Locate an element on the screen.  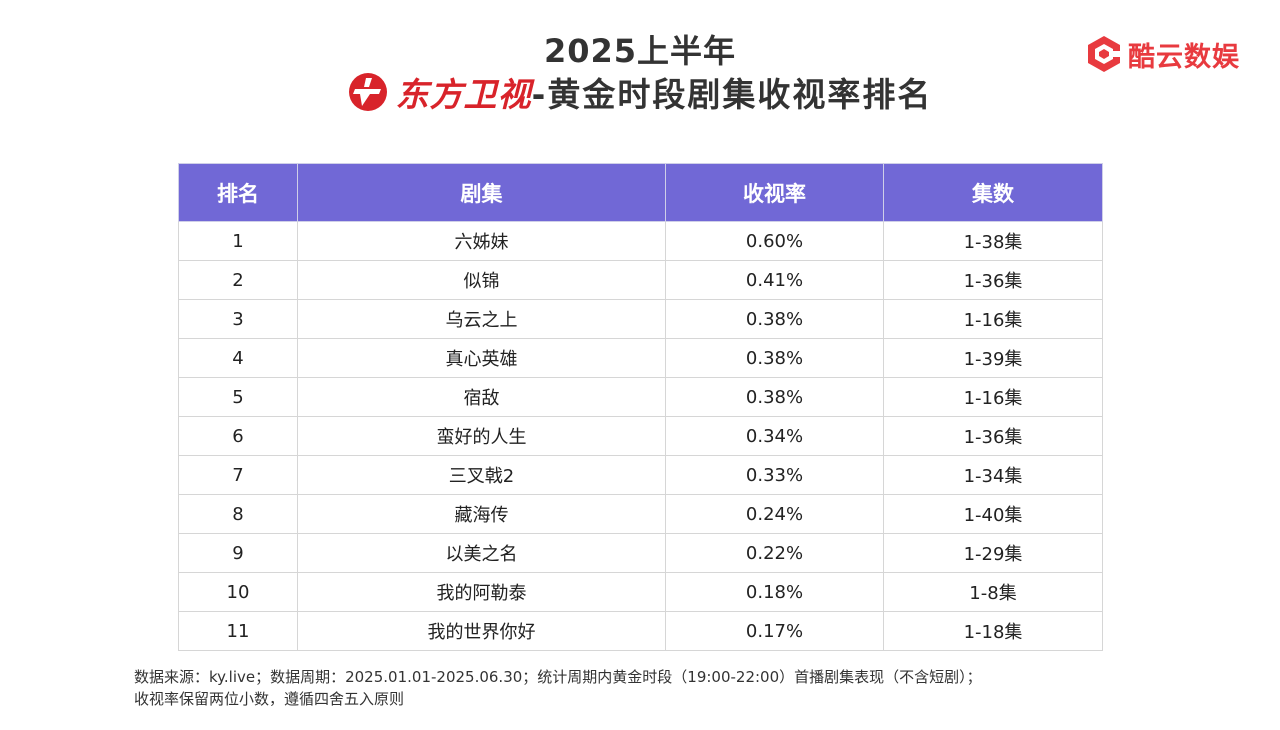
rank-cell: 9 is located at coordinates (238, 553).